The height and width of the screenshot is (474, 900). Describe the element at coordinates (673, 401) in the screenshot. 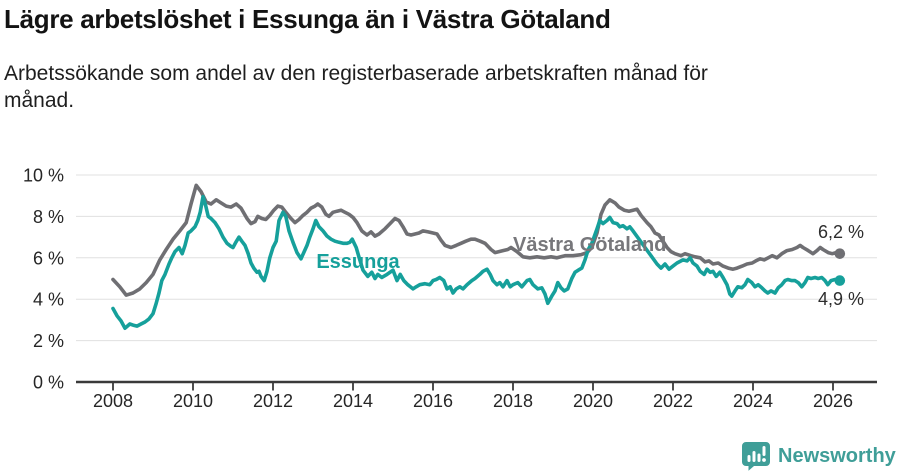

I see `x-tick-label: 2022` at that location.